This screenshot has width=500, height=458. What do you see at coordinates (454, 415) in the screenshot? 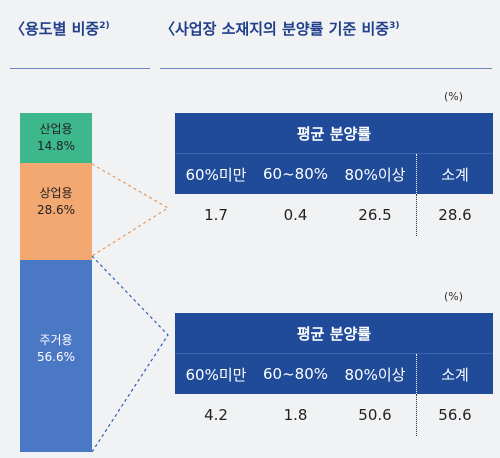
I see `table-cell: 56.6` at bounding box center [454, 415].